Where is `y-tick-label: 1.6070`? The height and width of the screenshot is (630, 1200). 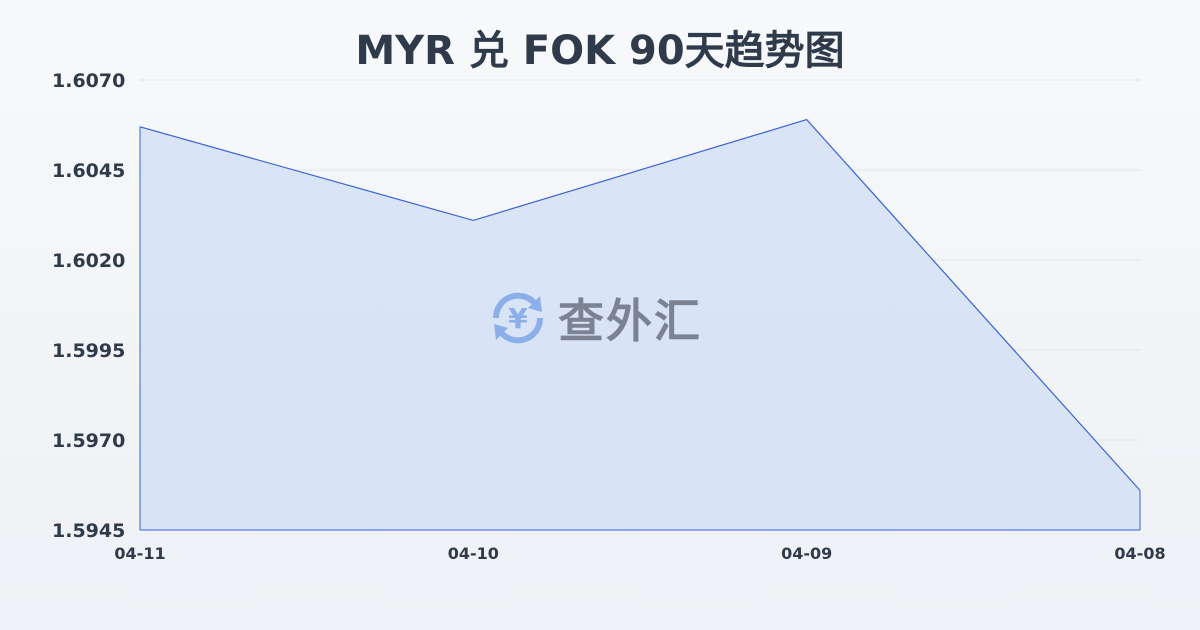
y-tick-label: 1.6070 is located at coordinates (88, 81).